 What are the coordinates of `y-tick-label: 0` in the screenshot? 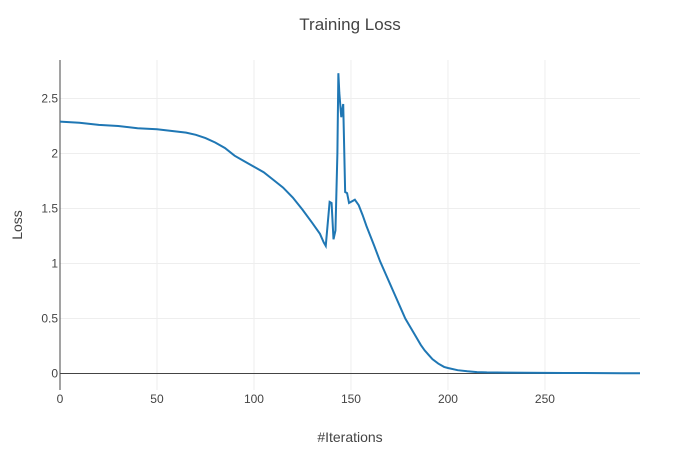 It's located at (54, 374).